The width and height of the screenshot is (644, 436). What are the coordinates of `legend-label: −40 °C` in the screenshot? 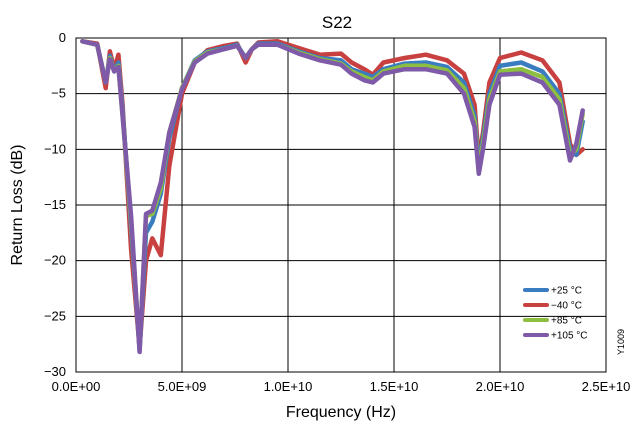 It's located at (566, 306).